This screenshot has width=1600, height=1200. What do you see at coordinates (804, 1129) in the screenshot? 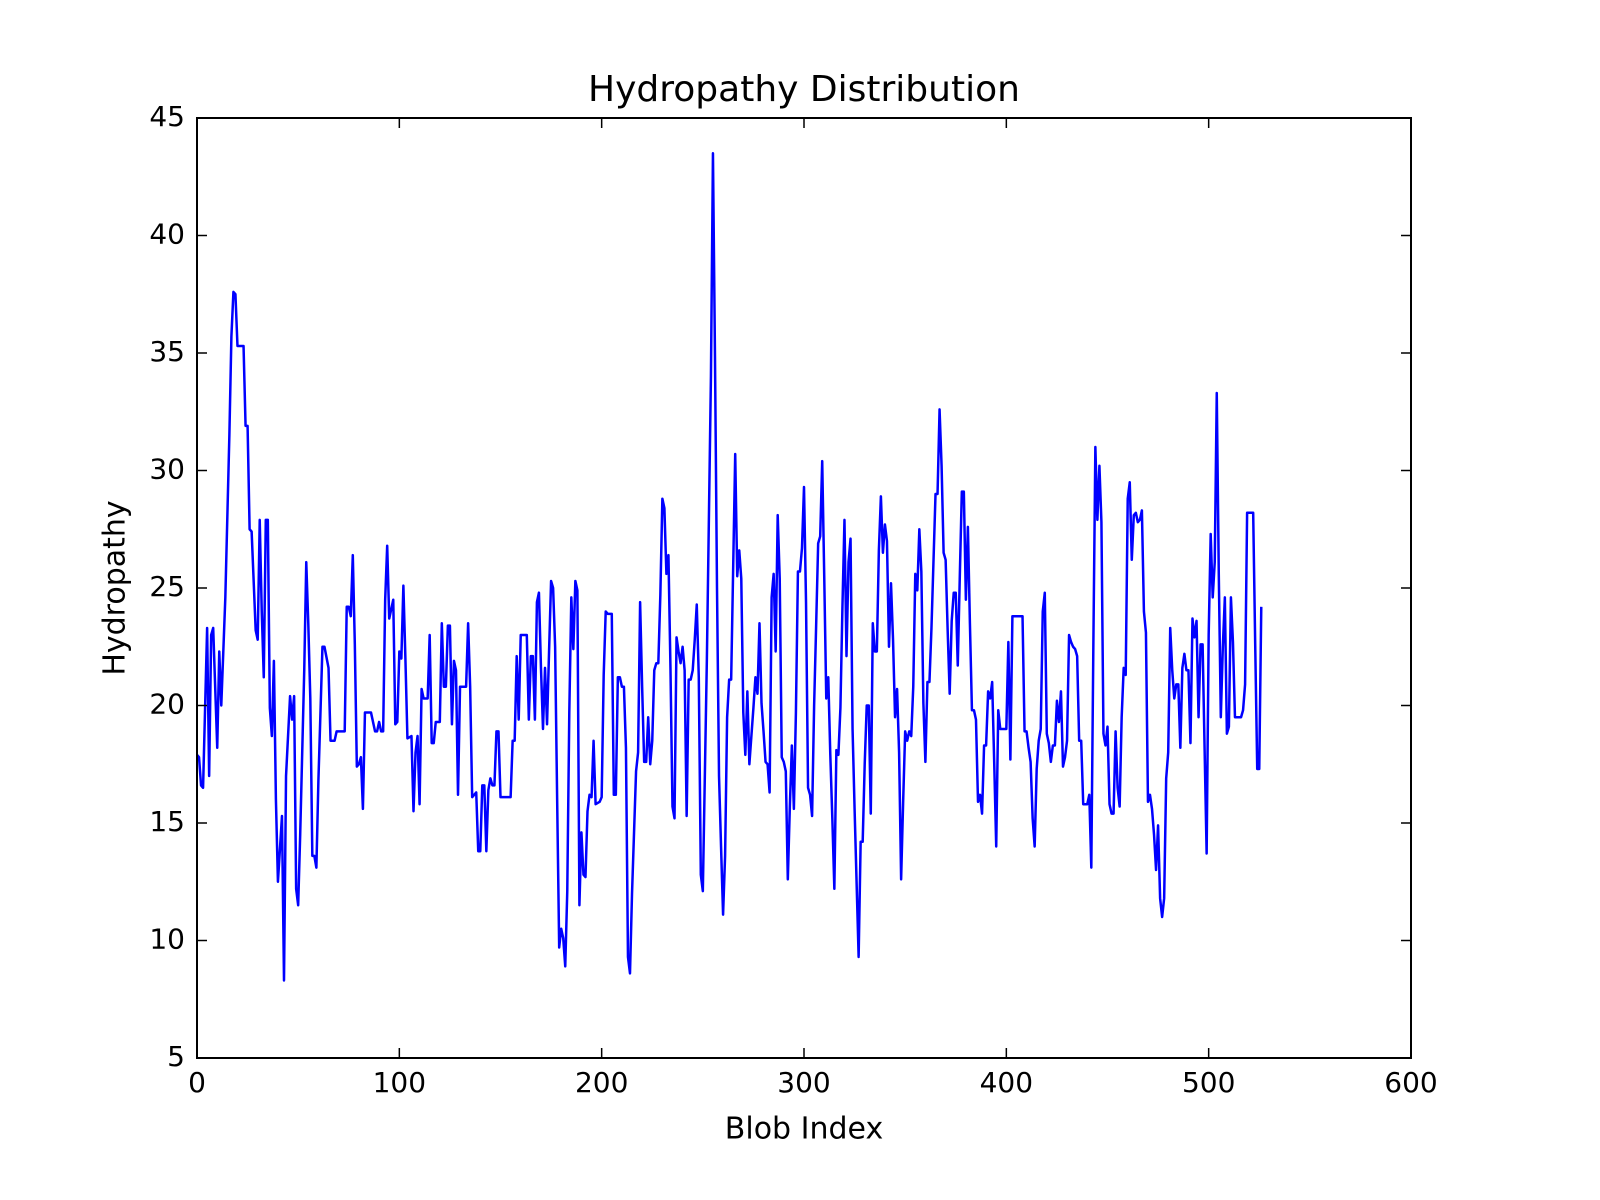
I see `x-axis-label: Blob Index` at bounding box center [804, 1129].